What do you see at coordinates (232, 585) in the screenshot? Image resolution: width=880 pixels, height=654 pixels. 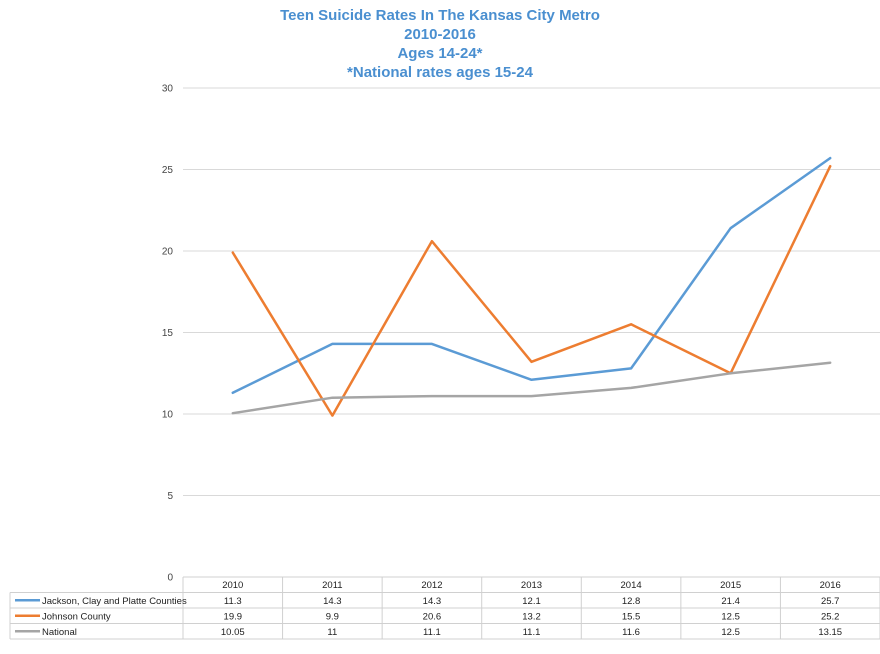 I see `x-tick-label: 2010` at bounding box center [232, 585].